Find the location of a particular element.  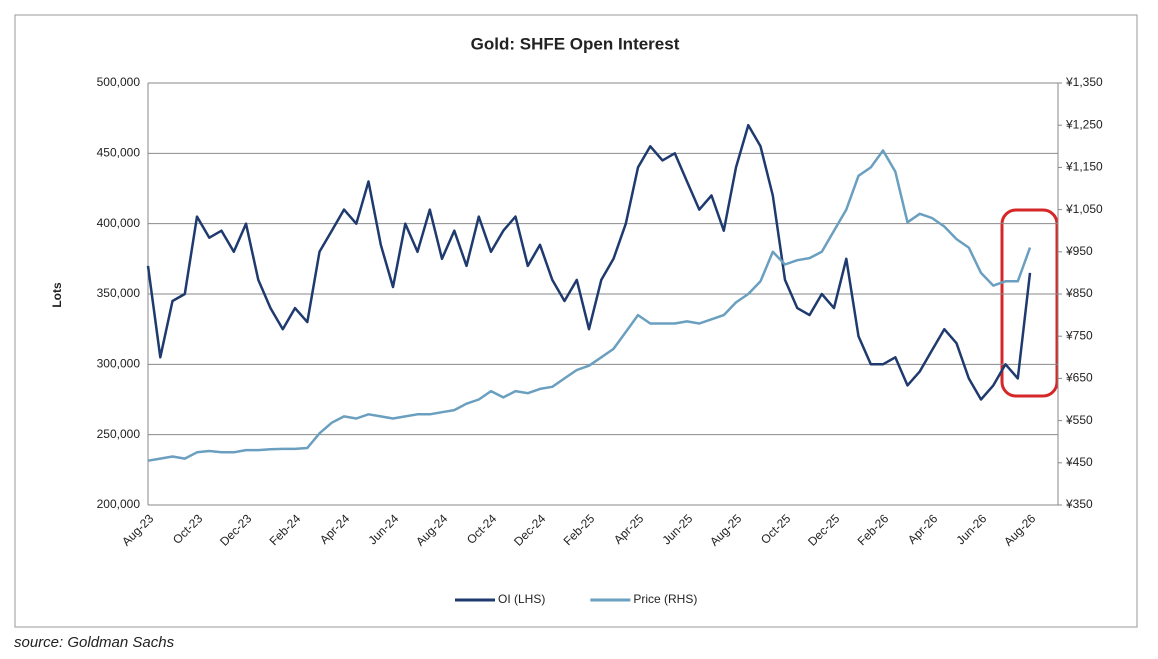

y2-tick-label: ¥750 is located at coordinates (1079, 335).